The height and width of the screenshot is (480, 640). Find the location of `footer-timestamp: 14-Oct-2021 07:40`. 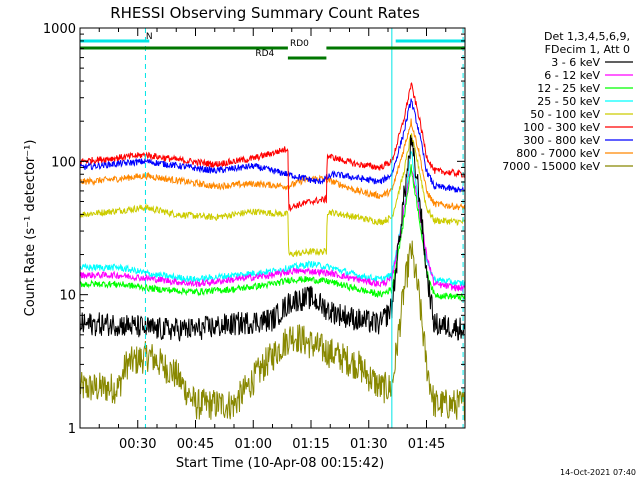

footer-timestamp: 14-Oct-2021 07:40 is located at coordinates (598, 472).